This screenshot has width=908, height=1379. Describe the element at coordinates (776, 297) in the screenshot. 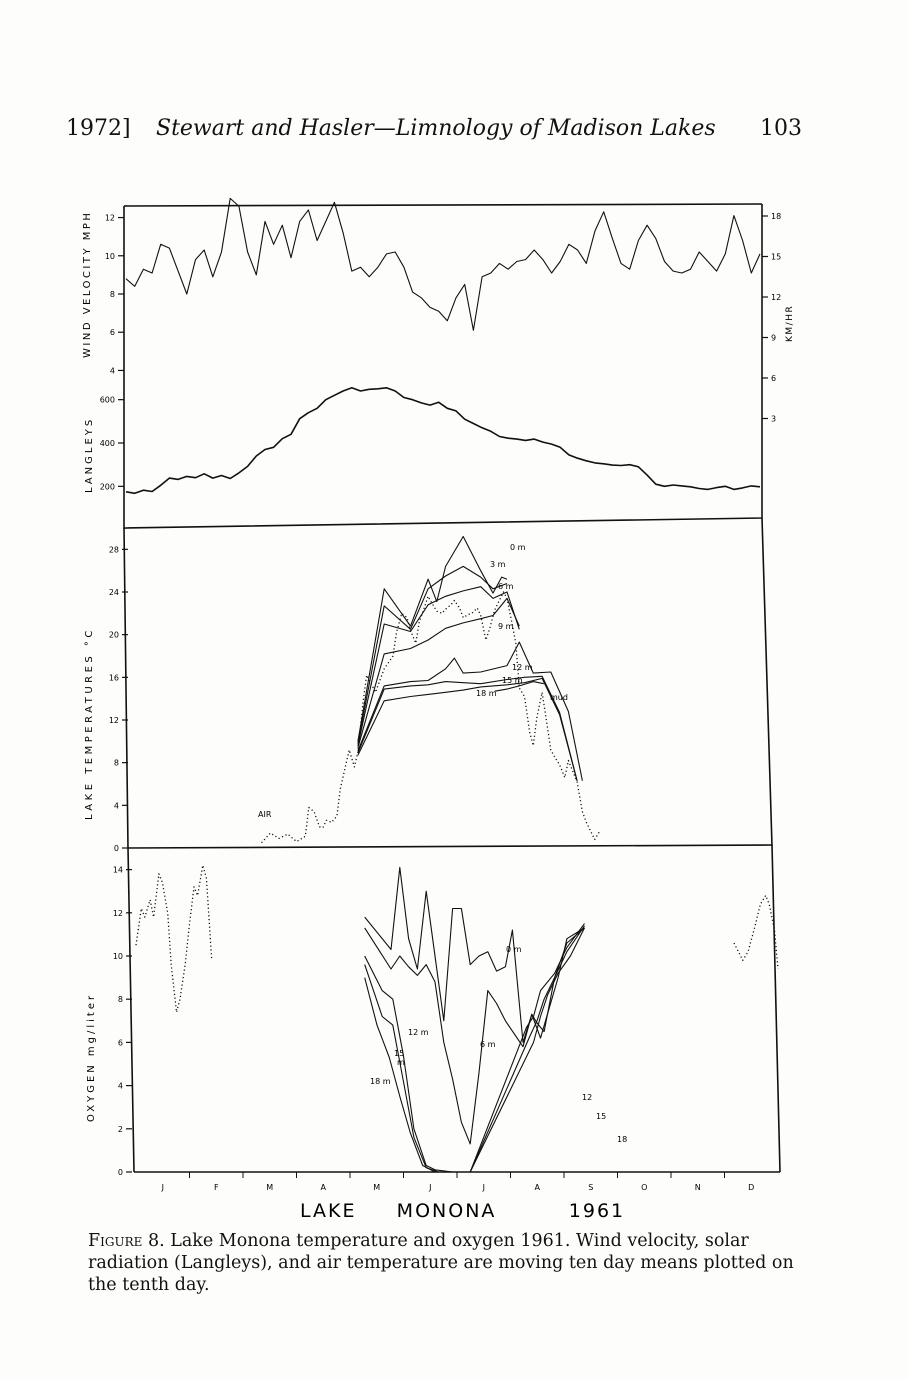

I see `y-tick-label-right: 12` at that location.